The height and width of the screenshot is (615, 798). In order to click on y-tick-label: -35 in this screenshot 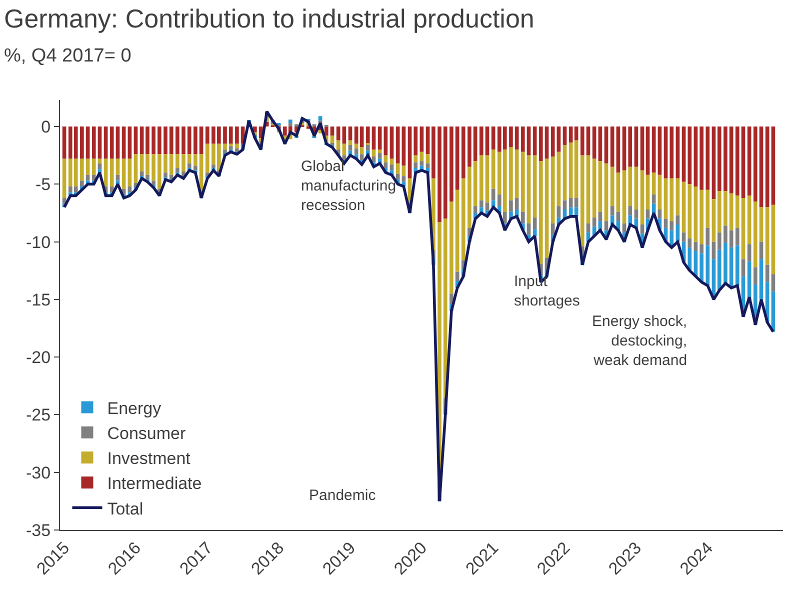, I will do `click(38, 530)`.